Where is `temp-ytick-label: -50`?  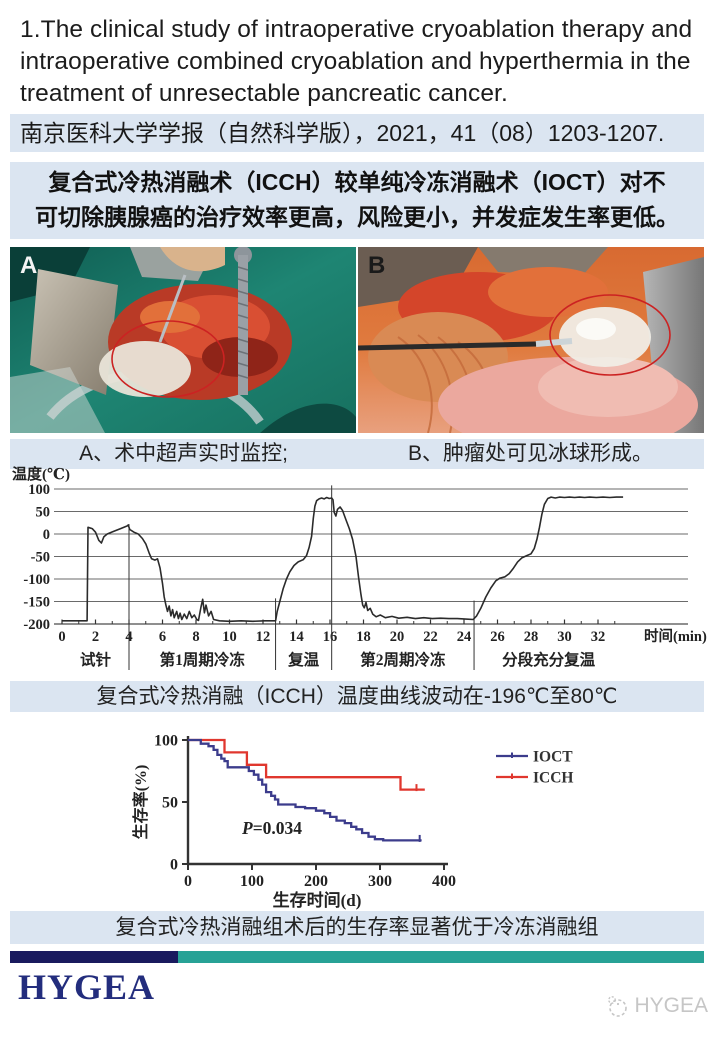 temp-ytick-label: -50 is located at coordinates (40, 558).